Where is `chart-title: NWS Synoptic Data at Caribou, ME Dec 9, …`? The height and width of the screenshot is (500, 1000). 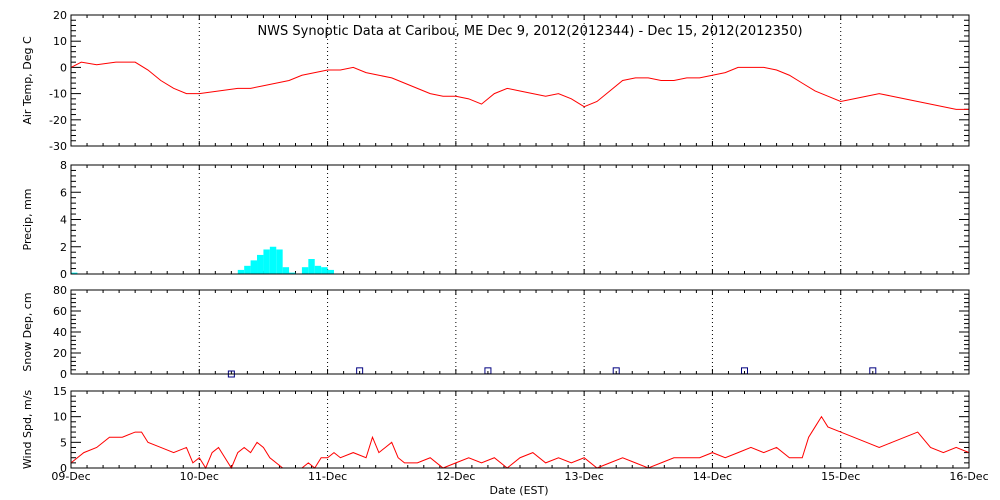 chart-title: NWS Synoptic Data at Caribou, ME Dec 9, … is located at coordinates (529, 31).